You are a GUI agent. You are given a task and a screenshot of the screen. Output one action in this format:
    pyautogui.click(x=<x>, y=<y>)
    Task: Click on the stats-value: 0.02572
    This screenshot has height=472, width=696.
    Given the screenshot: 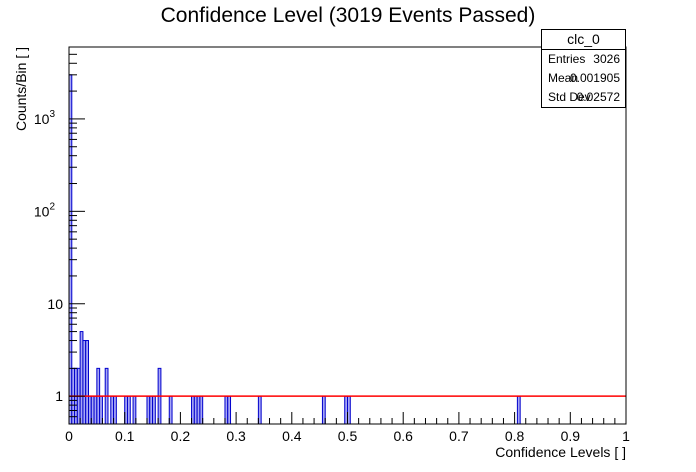 What is the action you would take?
    pyautogui.click(x=598, y=97)
    